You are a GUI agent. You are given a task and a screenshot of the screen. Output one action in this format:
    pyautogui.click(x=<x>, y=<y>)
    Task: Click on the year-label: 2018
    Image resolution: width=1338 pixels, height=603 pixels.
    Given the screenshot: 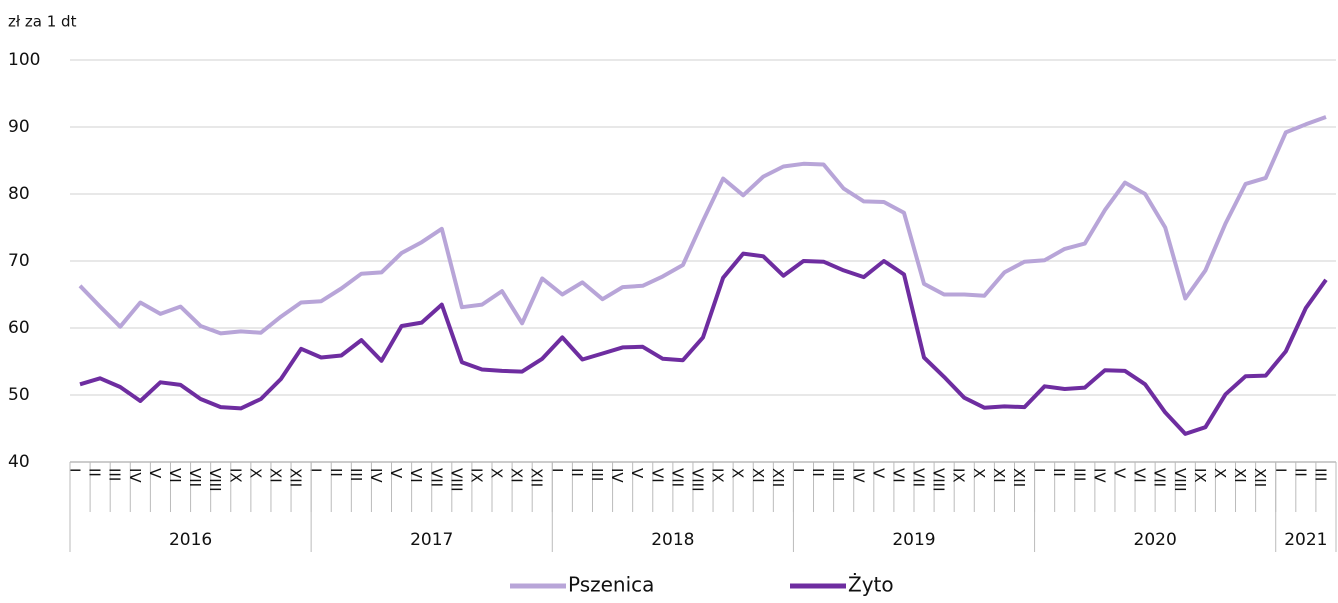 What is the action you would take?
    pyautogui.click(x=672, y=540)
    